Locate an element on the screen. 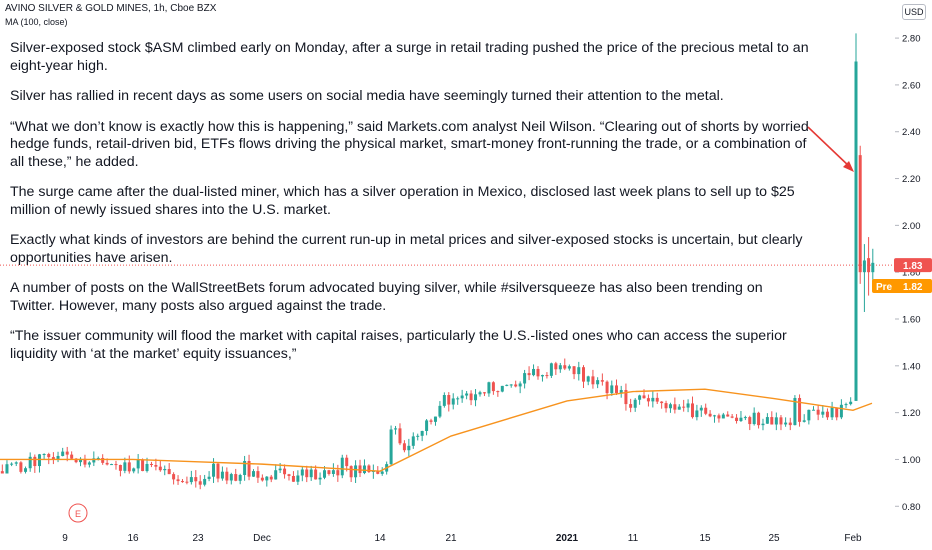  x-tick-label: 23 is located at coordinates (198, 538).